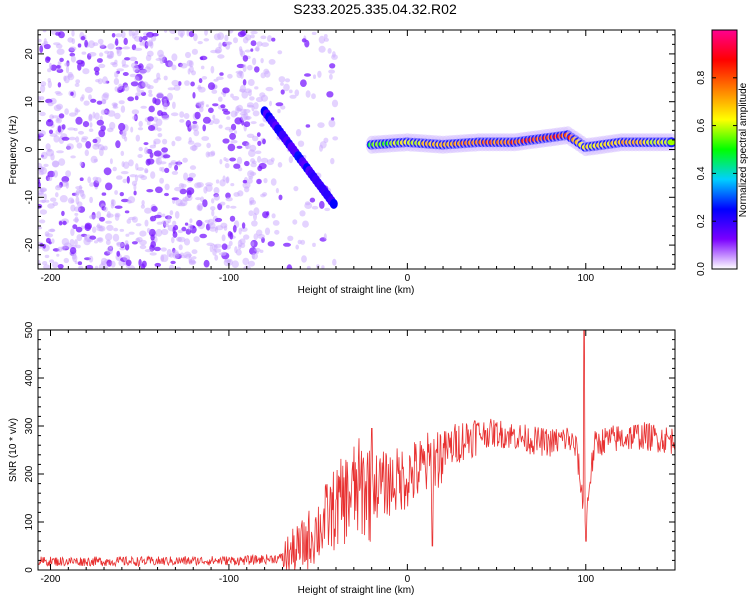 Image resolution: width=750 pixels, height=600 pixels. I want to click on y-tick-label: -20, so click(29, 244).